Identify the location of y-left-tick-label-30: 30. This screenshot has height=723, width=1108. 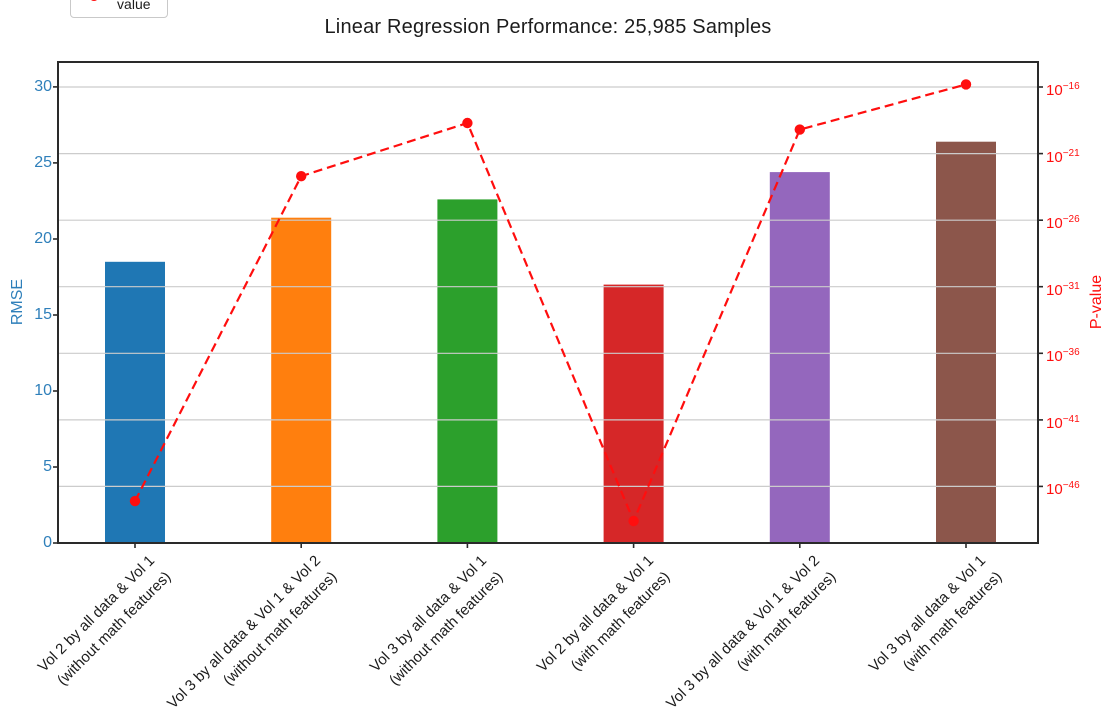
(43, 86).